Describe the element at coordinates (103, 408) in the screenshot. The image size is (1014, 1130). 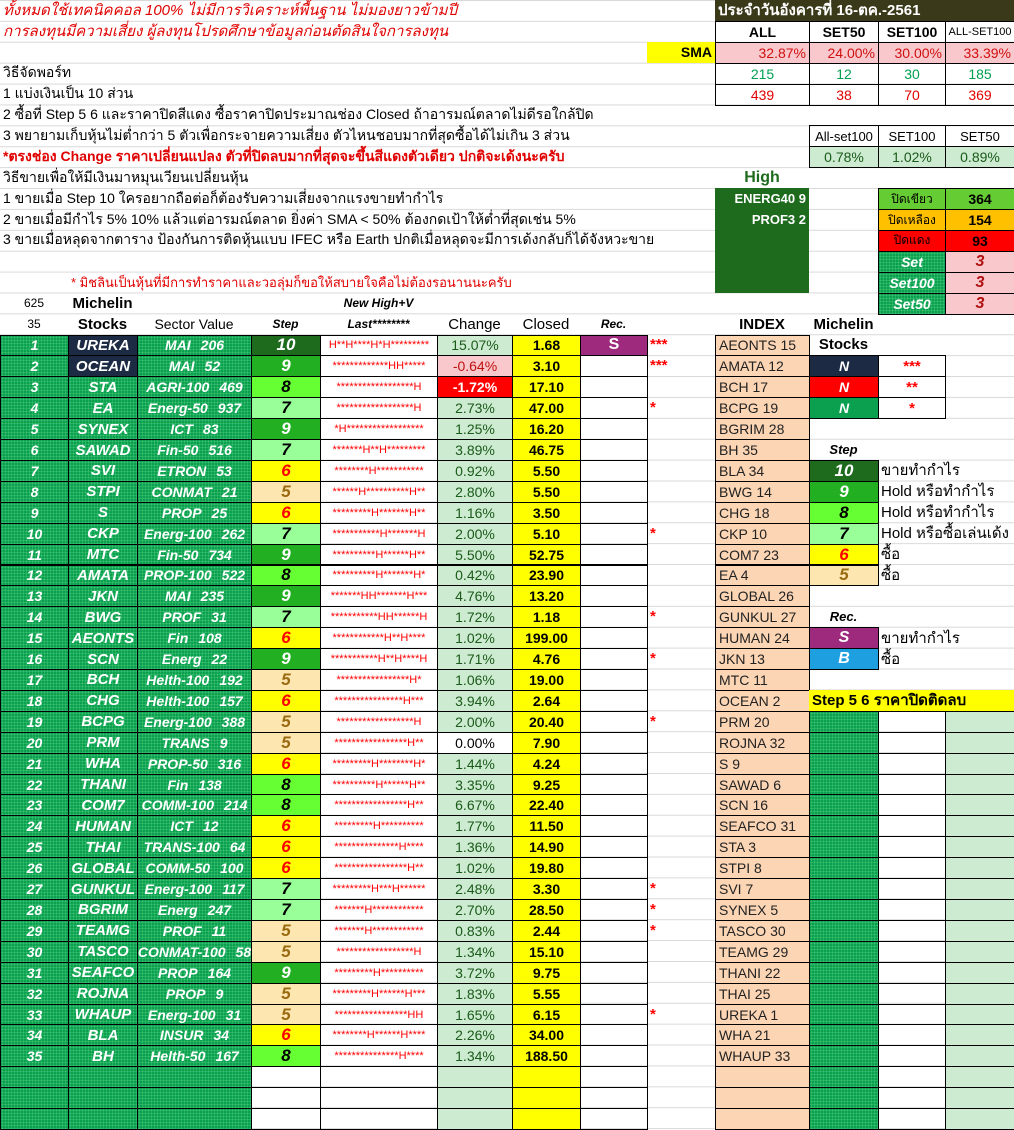
I see `stock-symbol: EA` at that location.